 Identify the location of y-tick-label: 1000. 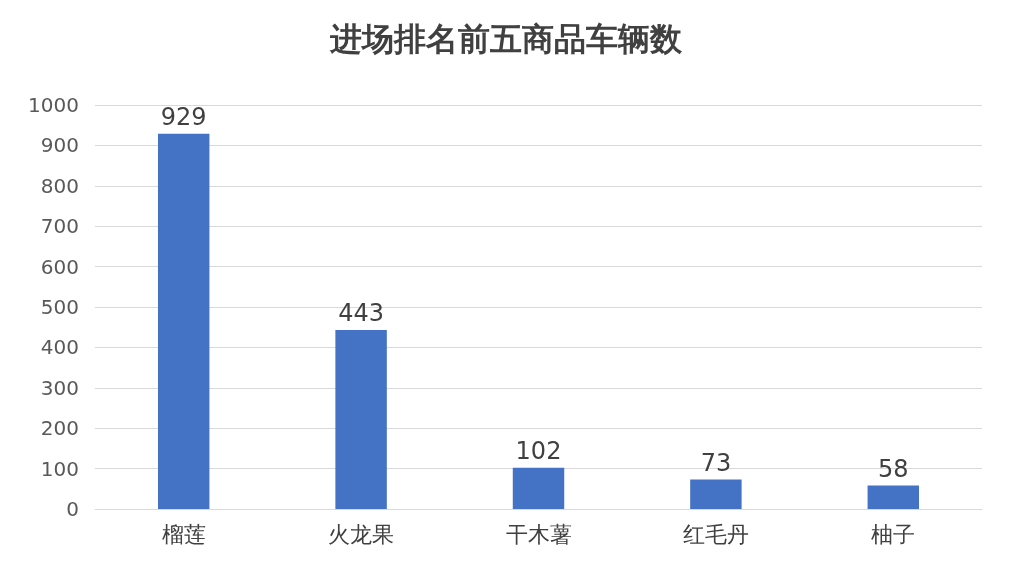
(53, 105).